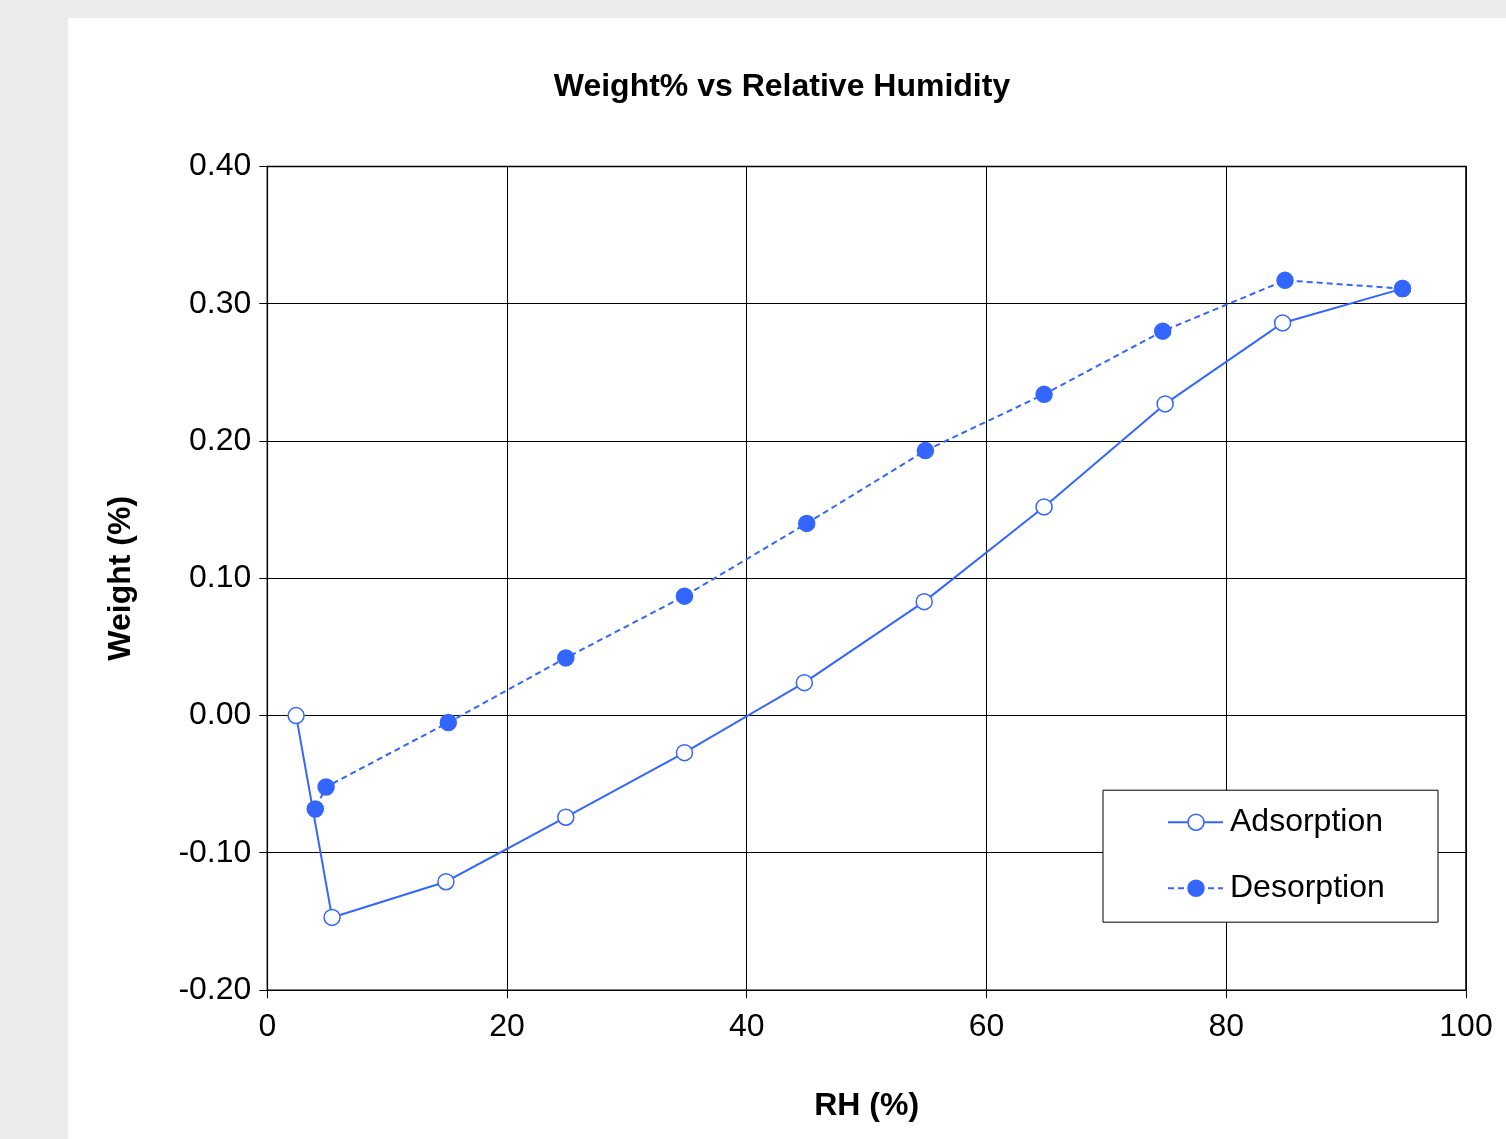 The image size is (1506, 1139). What do you see at coordinates (215, 988) in the screenshot?
I see `y-tick-label: -0.20` at bounding box center [215, 988].